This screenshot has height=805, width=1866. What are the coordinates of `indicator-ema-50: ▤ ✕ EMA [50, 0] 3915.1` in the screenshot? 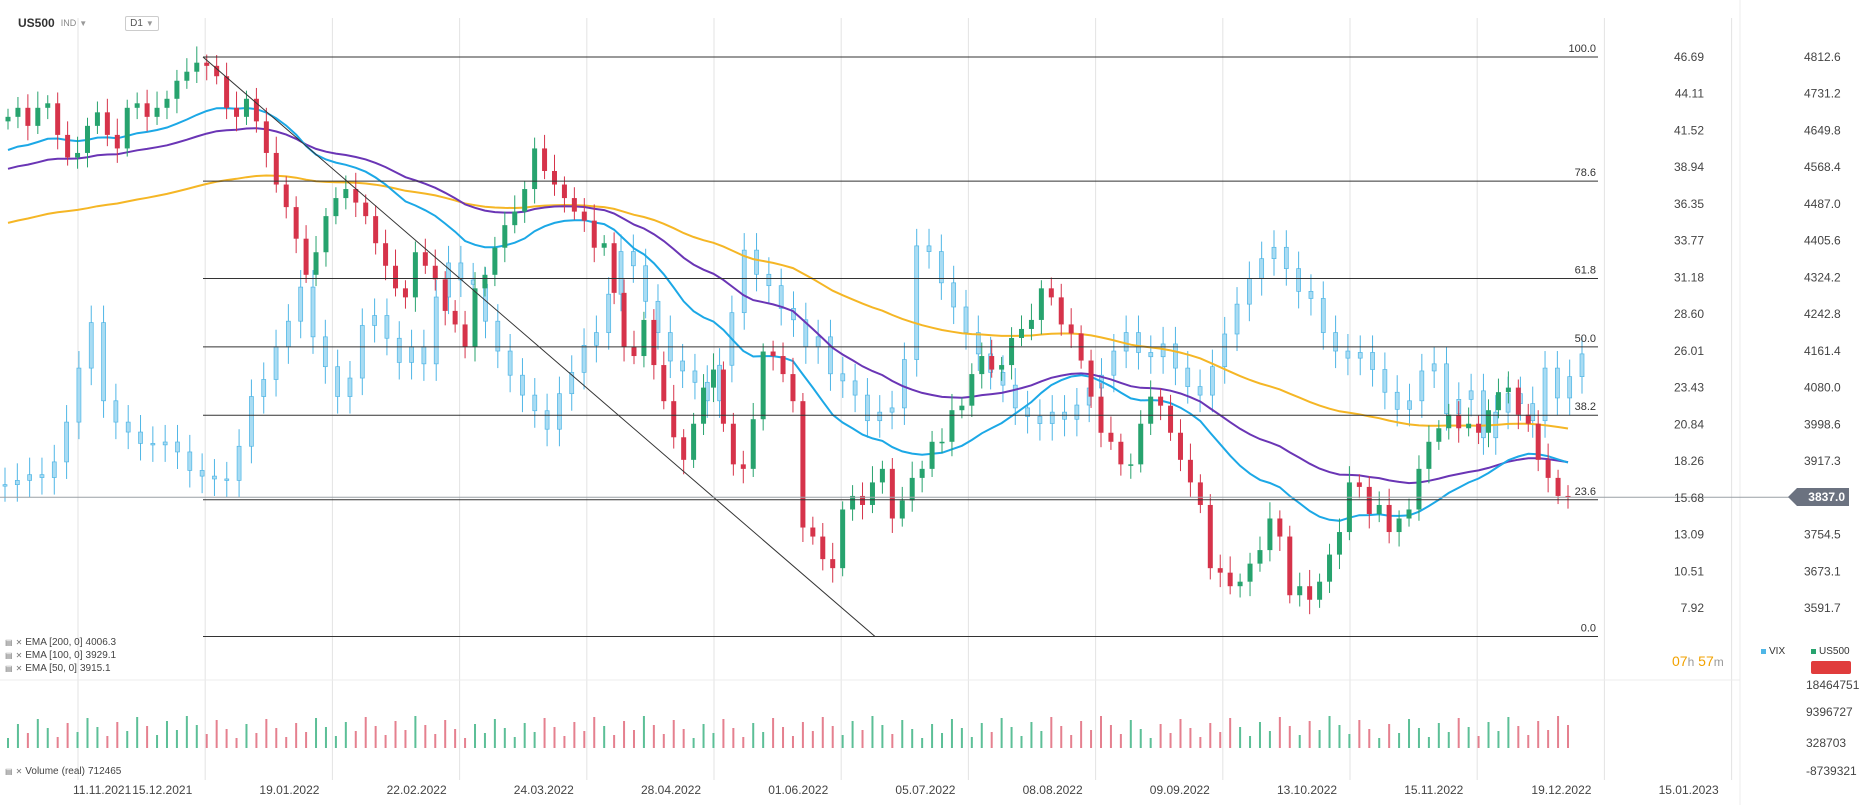 It's located at (60, 668).